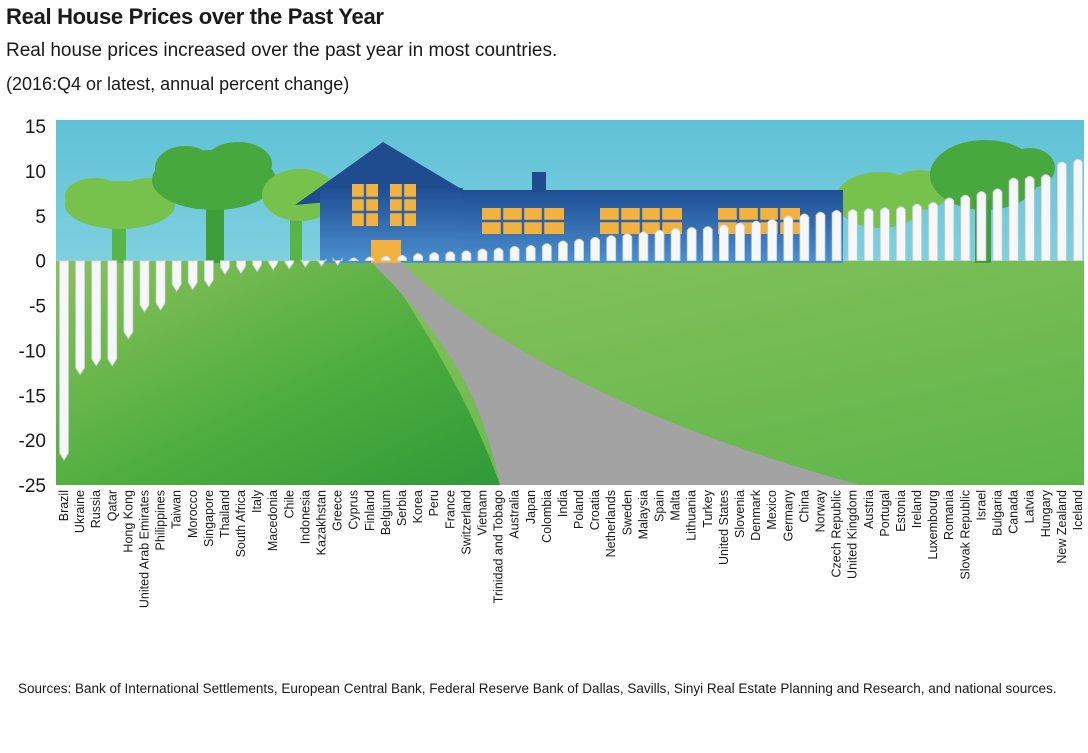 The width and height of the screenshot is (1088, 753). I want to click on x-tick-label: Malaysia, so click(643, 514).